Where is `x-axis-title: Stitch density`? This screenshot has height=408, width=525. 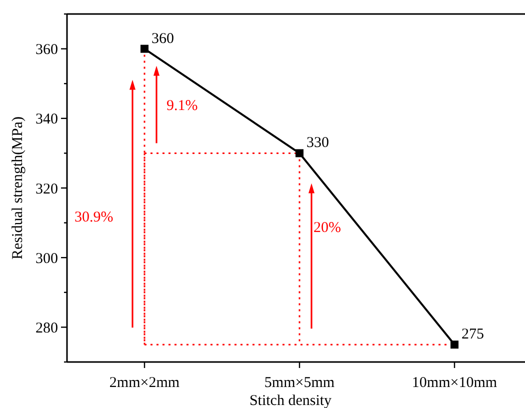
x-axis-title: Stitch density is located at coordinates (290, 400).